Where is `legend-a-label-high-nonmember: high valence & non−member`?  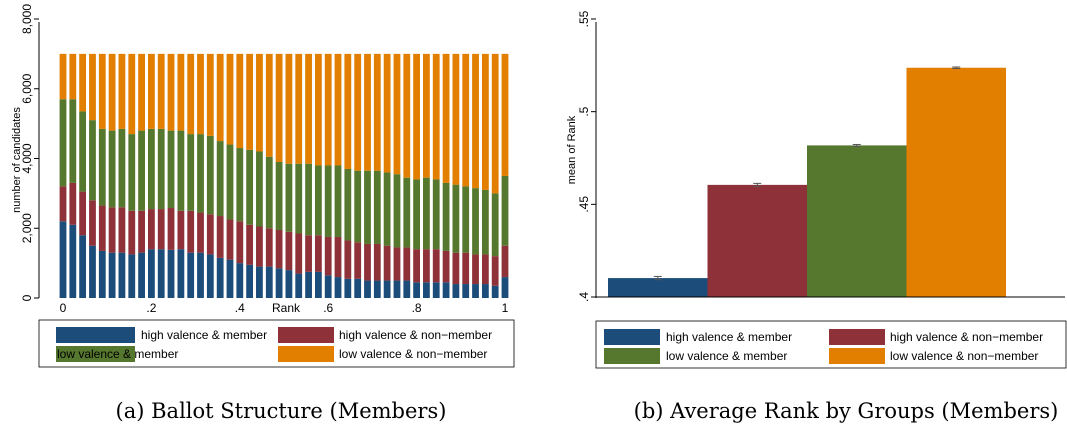
legend-a-label-high-nonmember: high valence & non−member is located at coordinates (415, 335).